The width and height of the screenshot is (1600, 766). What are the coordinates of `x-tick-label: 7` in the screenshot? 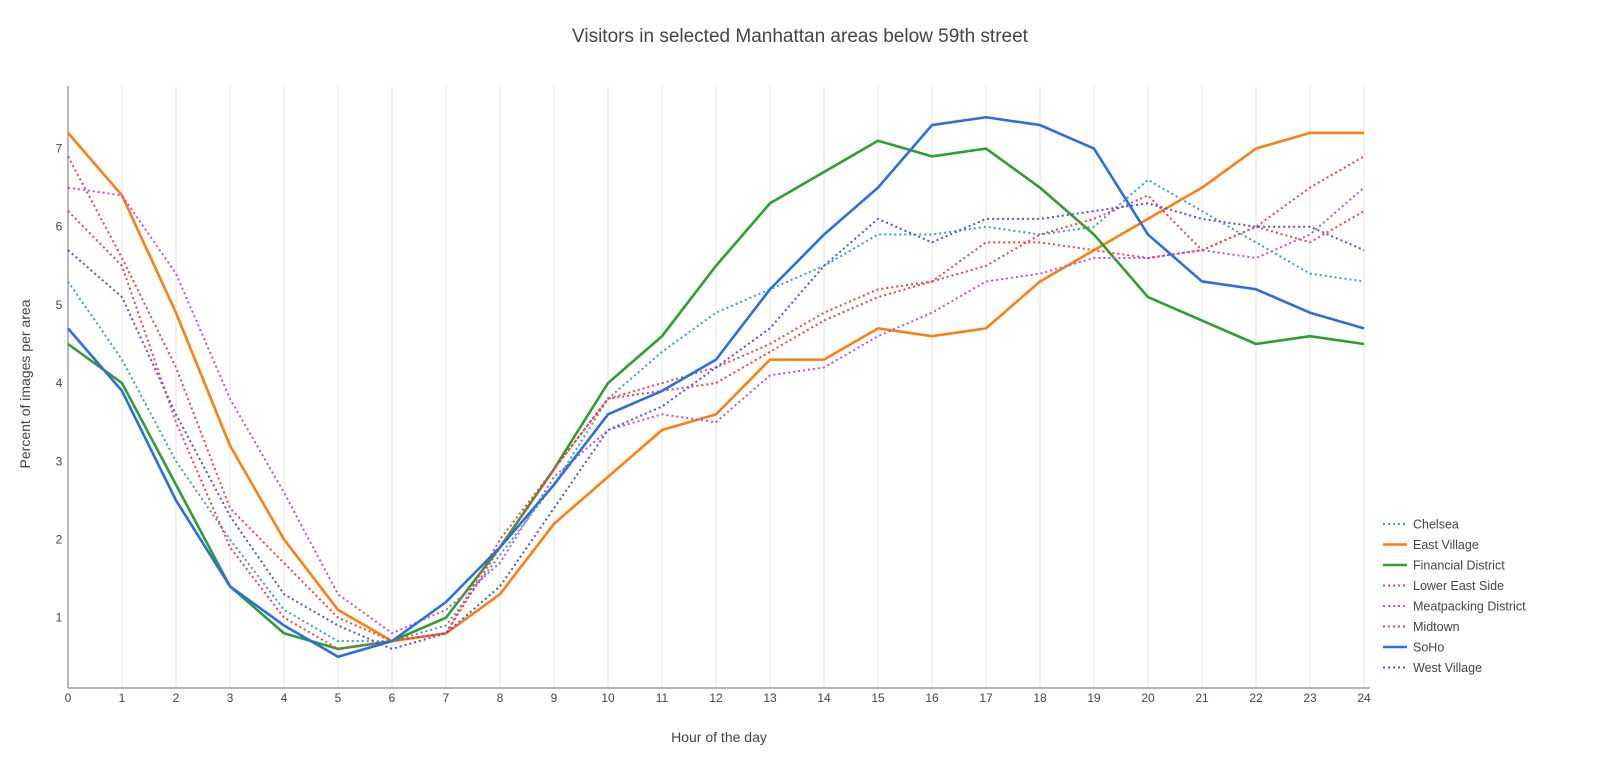 It's located at (446, 698).